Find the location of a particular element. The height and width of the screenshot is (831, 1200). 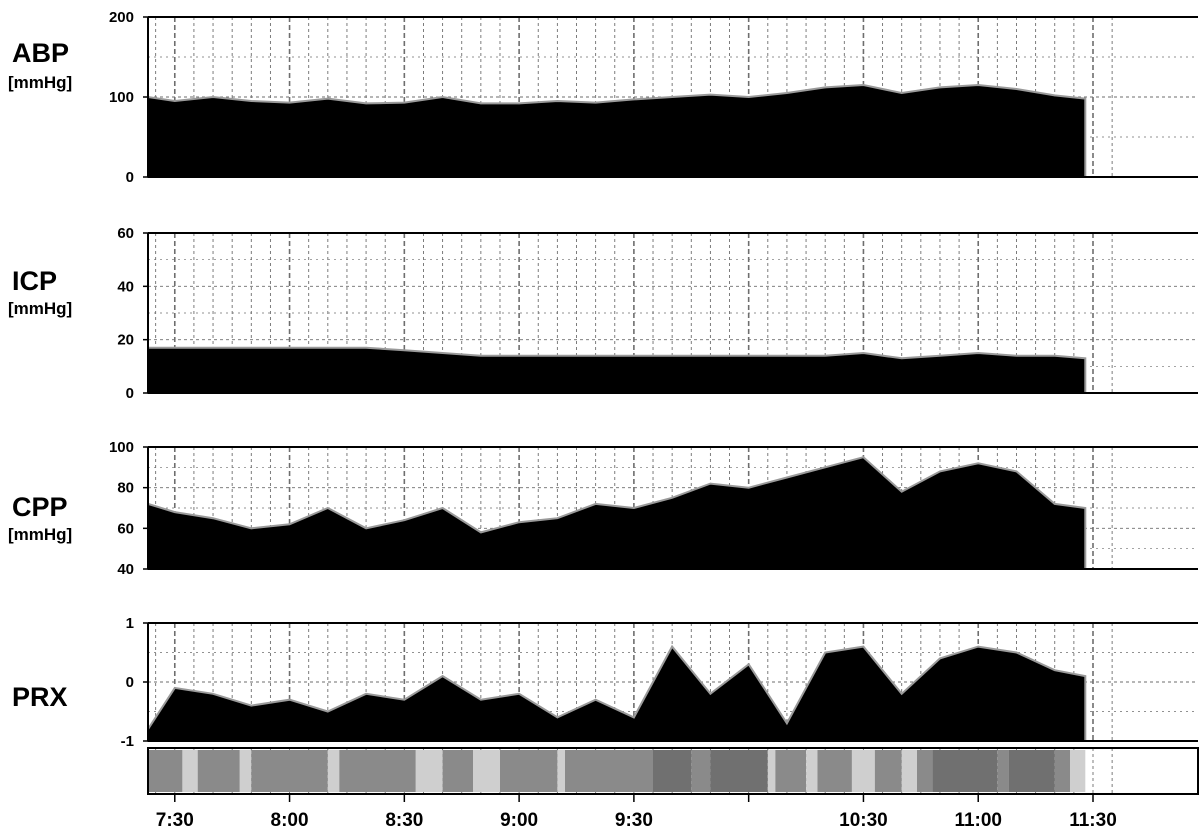

x-tick-label: 8:00 is located at coordinates (290, 820).